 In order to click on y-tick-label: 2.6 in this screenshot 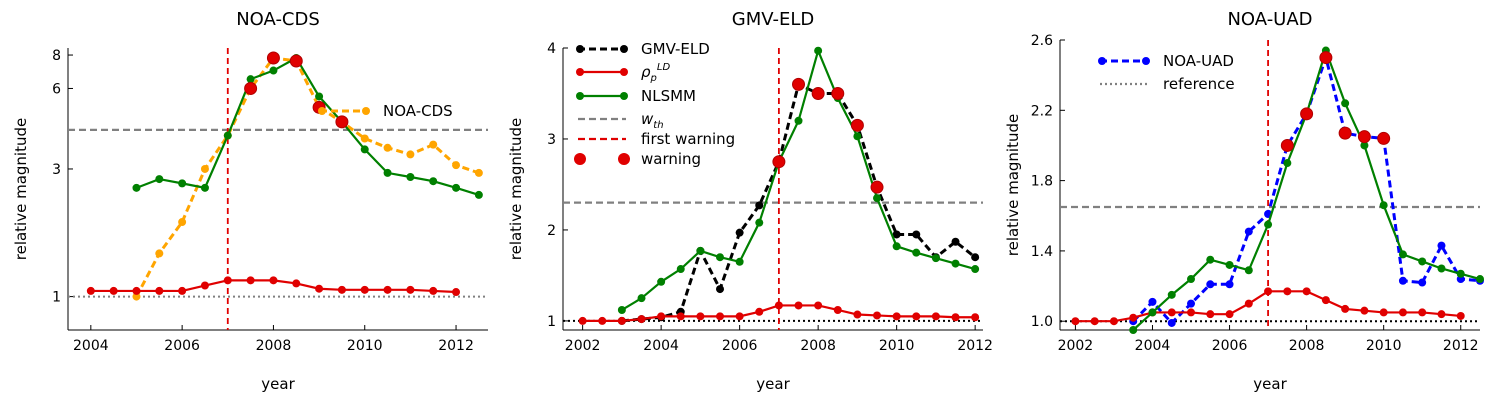, I will do `click(1042, 41)`.